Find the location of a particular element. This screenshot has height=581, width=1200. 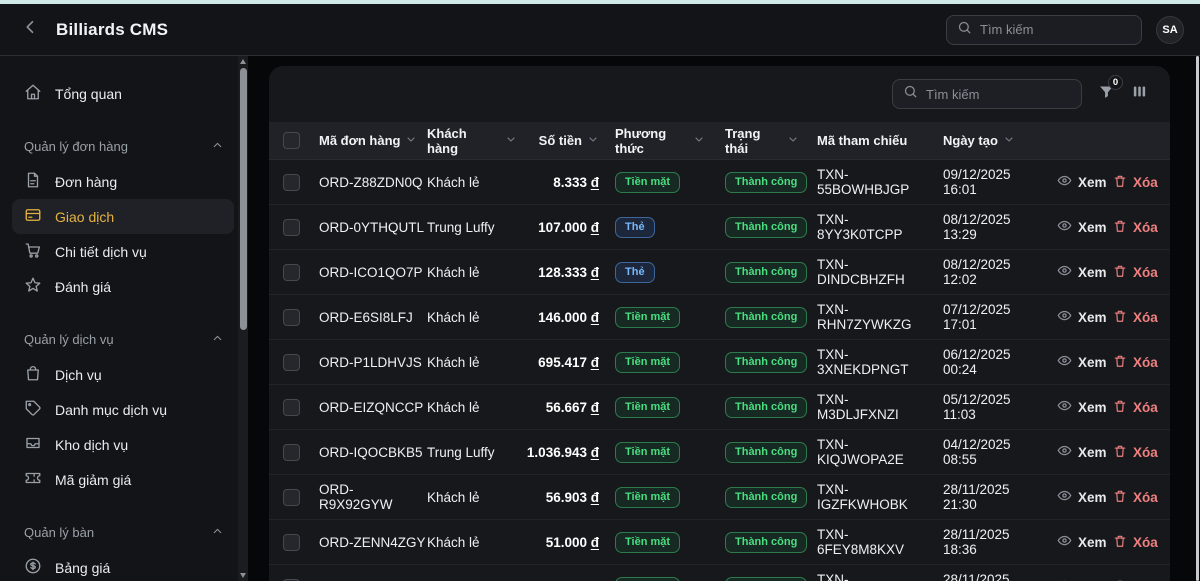

chevron-up-icon is located at coordinates (217, 147).